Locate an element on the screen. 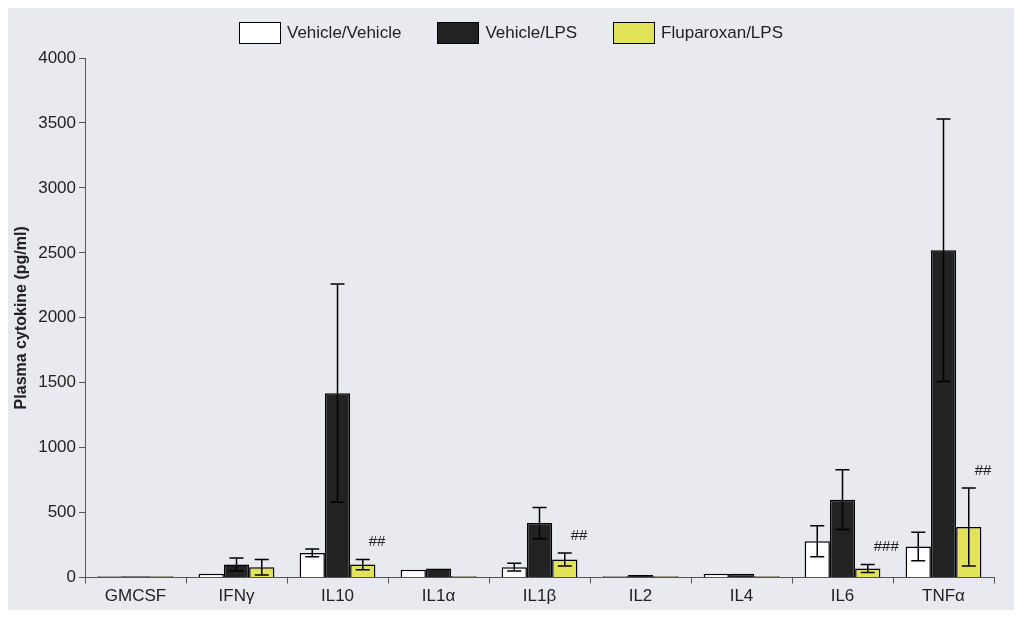 Image resolution: width=1022 pixels, height=618 pixels. x-tick-label: IL1β is located at coordinates (539, 596).